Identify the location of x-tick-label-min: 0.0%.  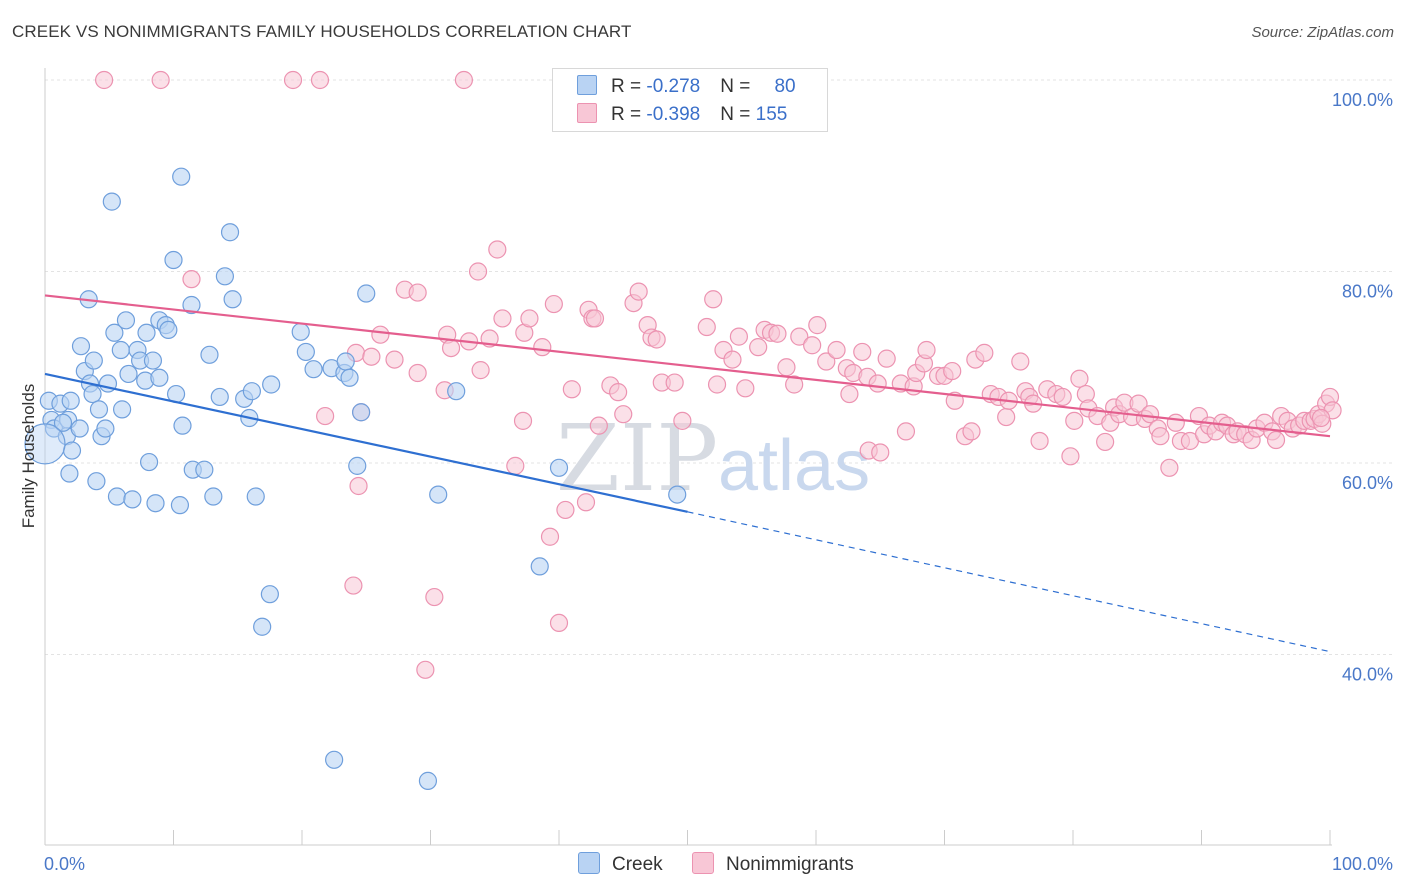
(64, 864).